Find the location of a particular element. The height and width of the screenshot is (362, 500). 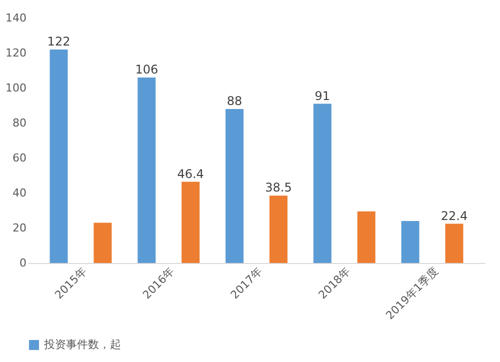

y-tick-label: 40 is located at coordinates (19, 193).